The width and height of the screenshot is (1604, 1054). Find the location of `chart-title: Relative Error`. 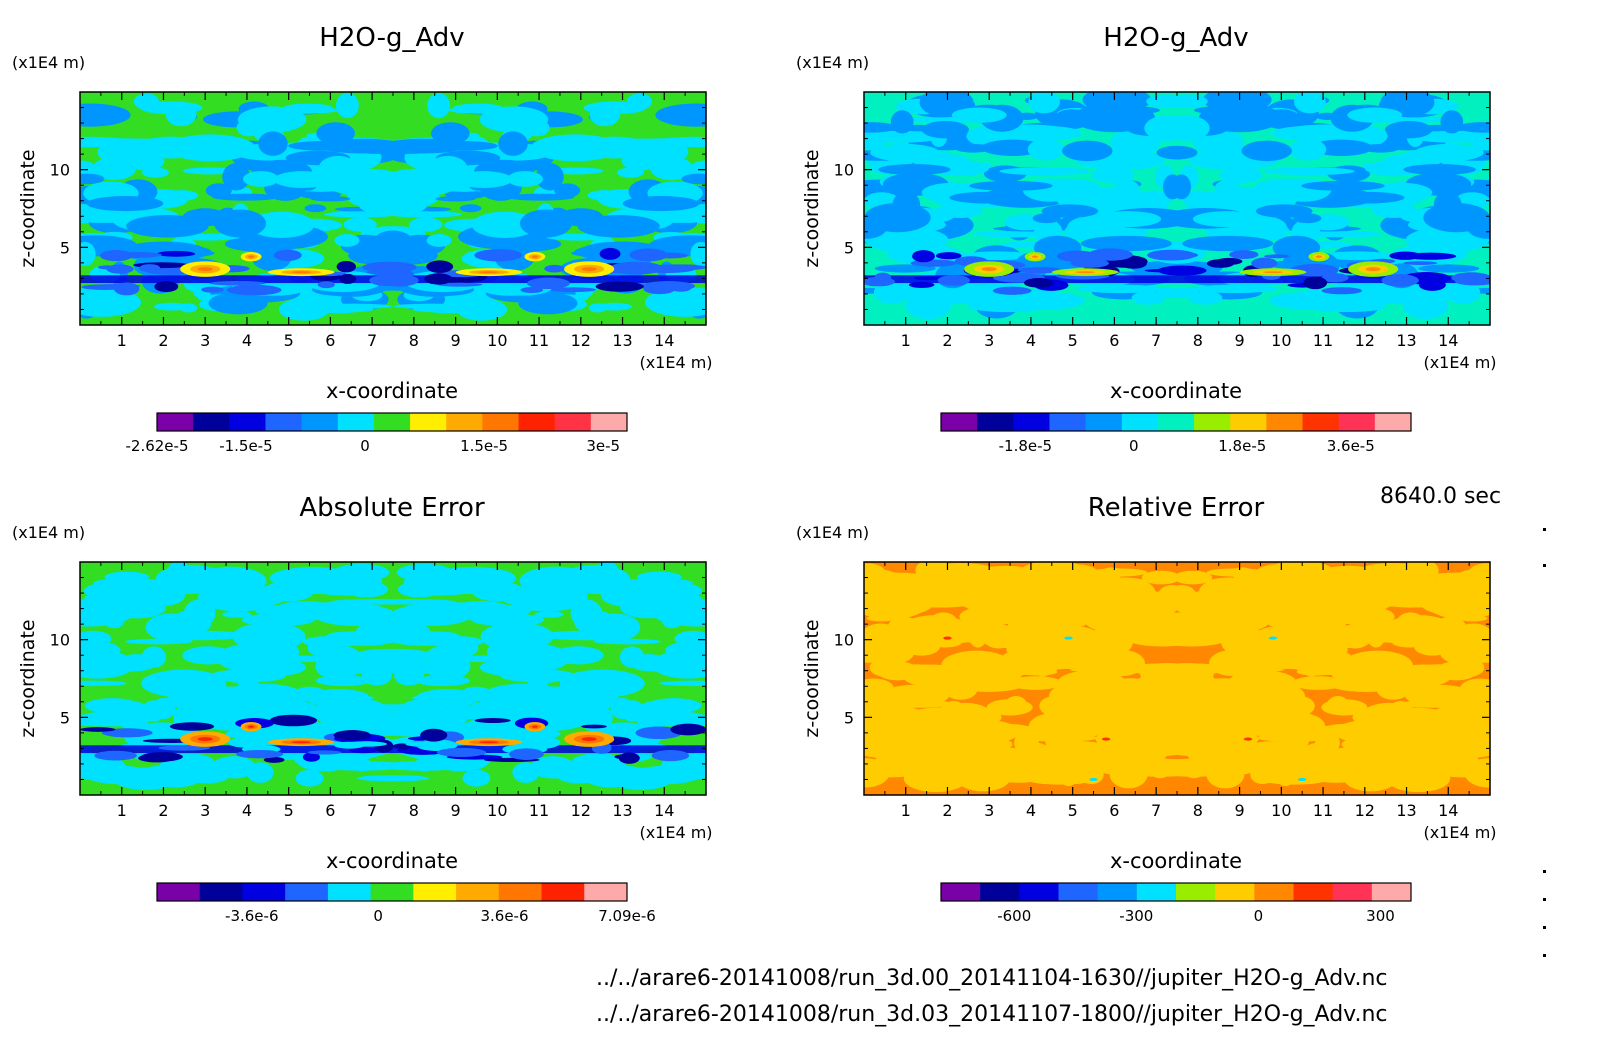

chart-title: Relative Error is located at coordinates (1176, 508).